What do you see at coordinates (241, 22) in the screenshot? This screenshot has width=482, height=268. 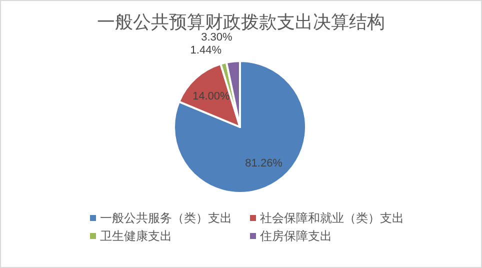 I see `title: 一般公共预算财政拨款支出决算结构` at bounding box center [241, 22].